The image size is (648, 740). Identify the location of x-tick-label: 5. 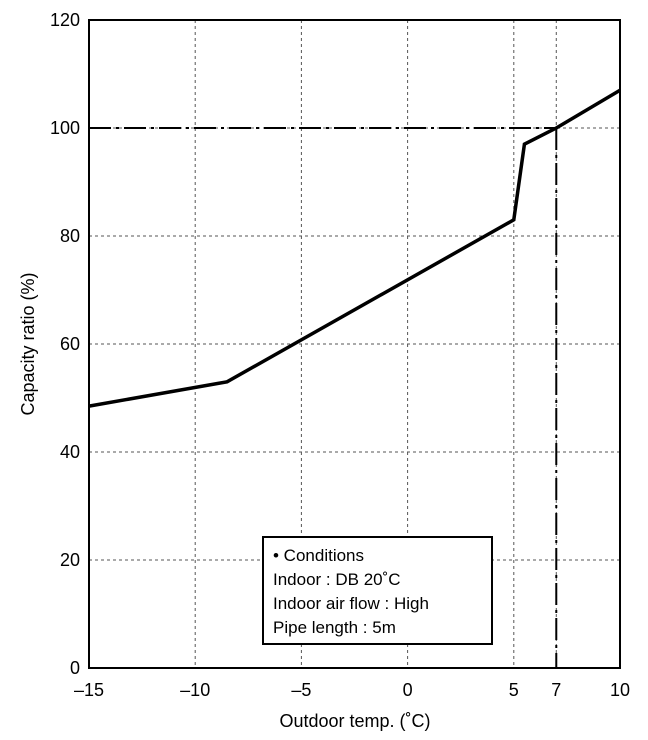
(514, 690).